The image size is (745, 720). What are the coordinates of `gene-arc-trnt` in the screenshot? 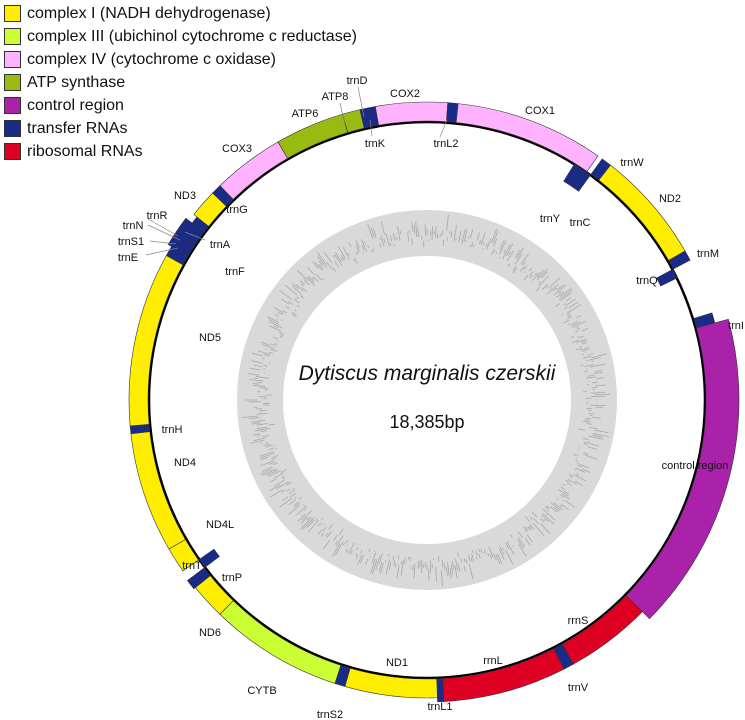 It's located at (209, 558).